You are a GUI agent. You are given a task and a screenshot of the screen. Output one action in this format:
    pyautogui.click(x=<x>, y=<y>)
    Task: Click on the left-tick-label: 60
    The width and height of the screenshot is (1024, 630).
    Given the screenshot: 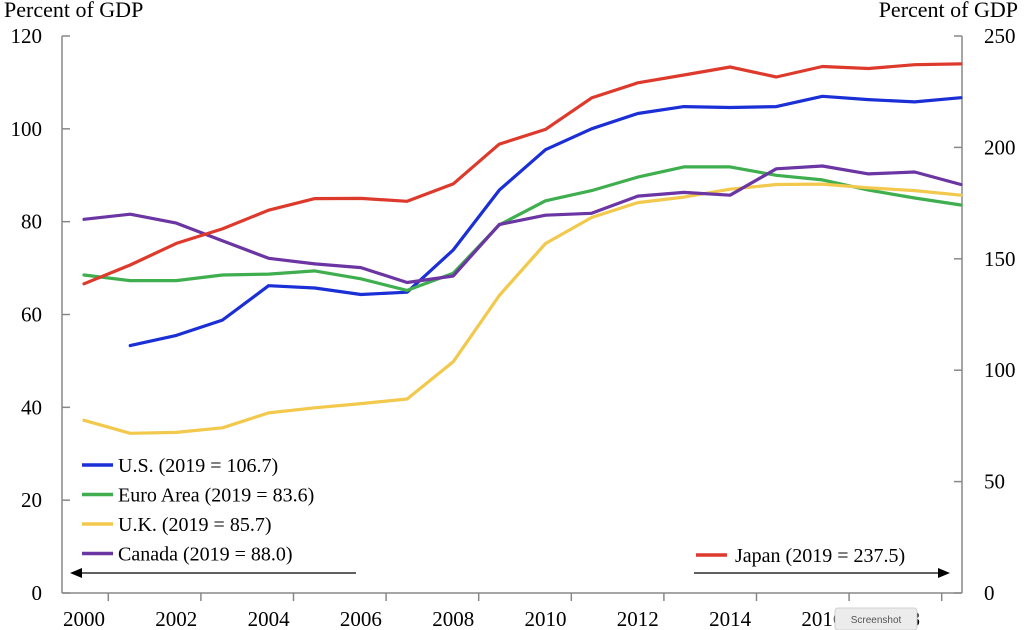 What is the action you would take?
    pyautogui.click(x=31, y=315)
    